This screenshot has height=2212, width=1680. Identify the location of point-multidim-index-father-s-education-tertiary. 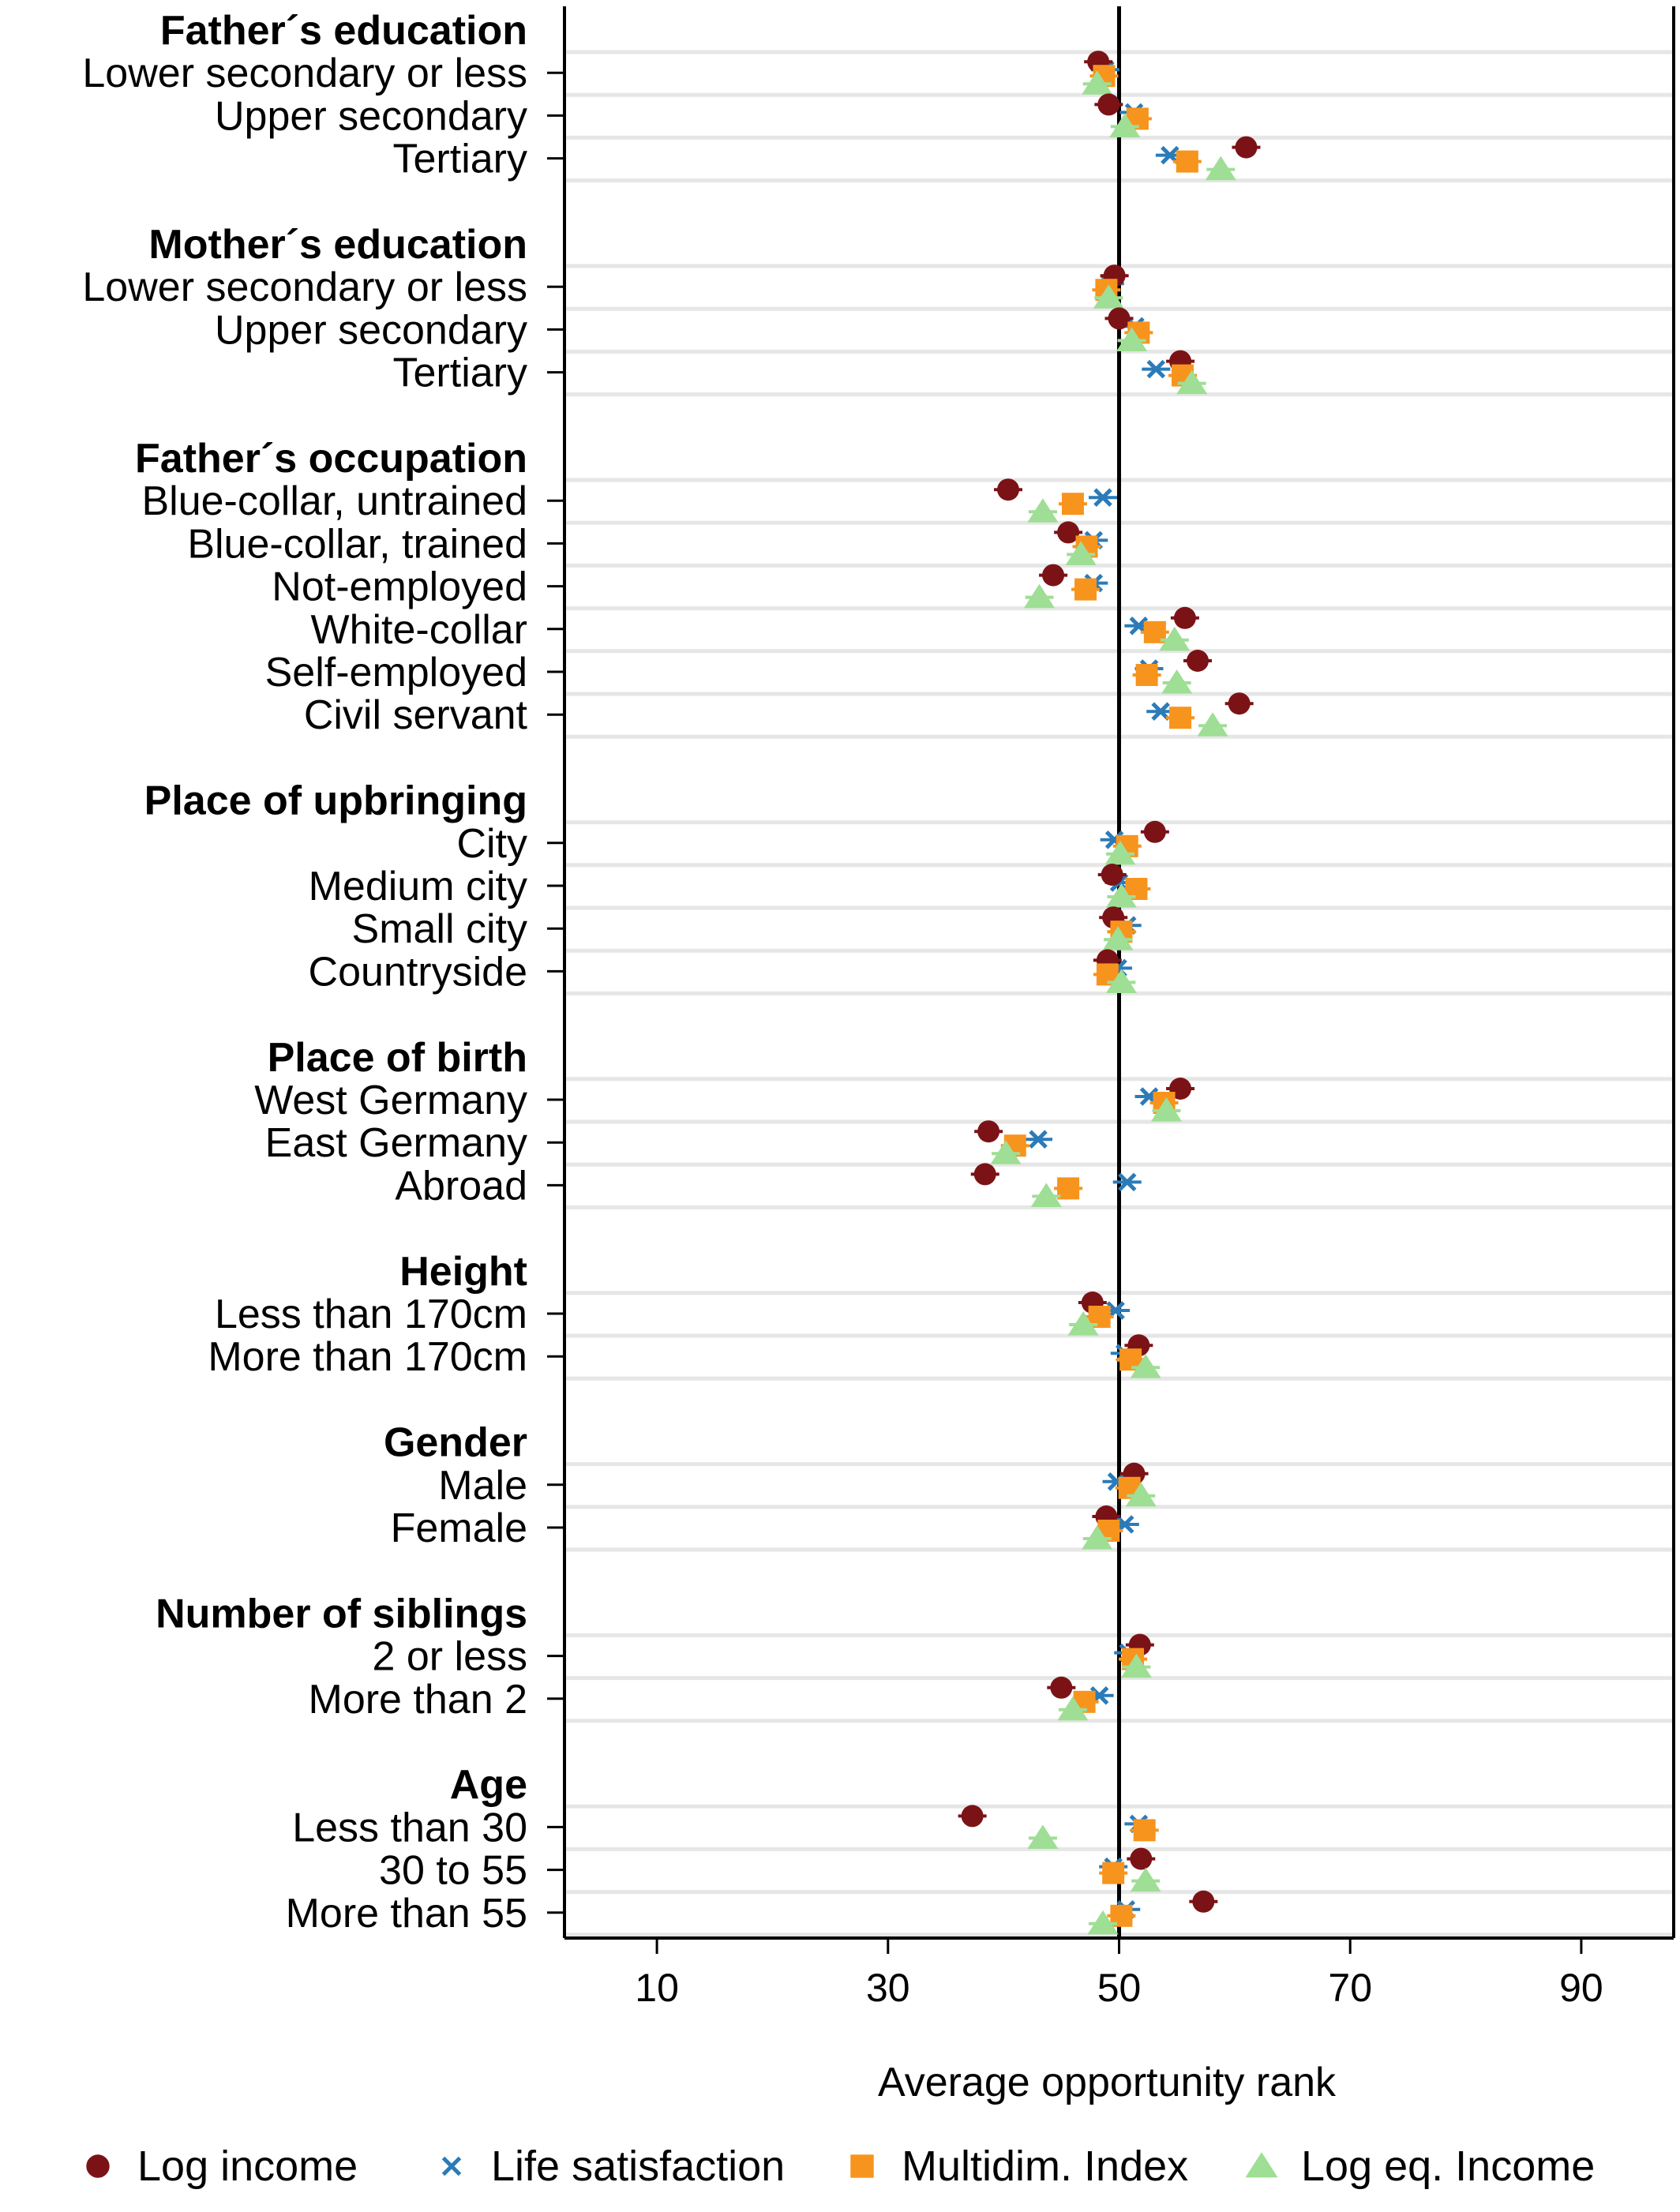
(1187, 161).